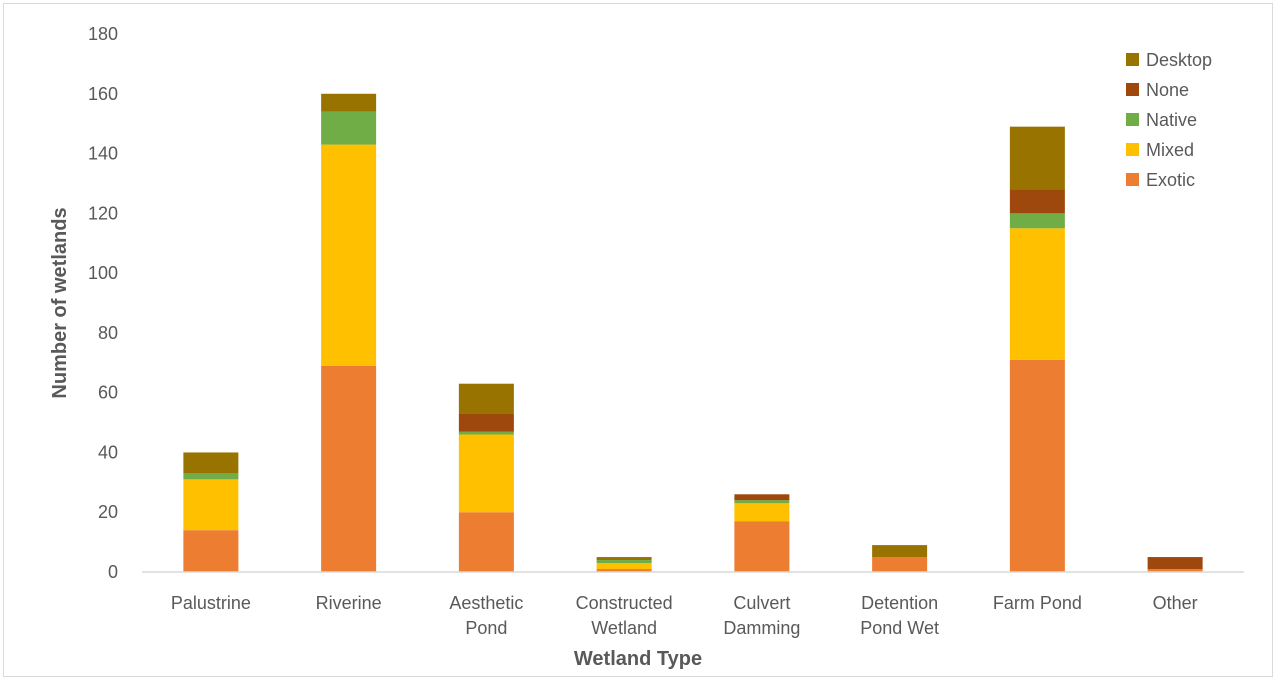  I want to click on legend-swatch-mixed, so click(1132, 149).